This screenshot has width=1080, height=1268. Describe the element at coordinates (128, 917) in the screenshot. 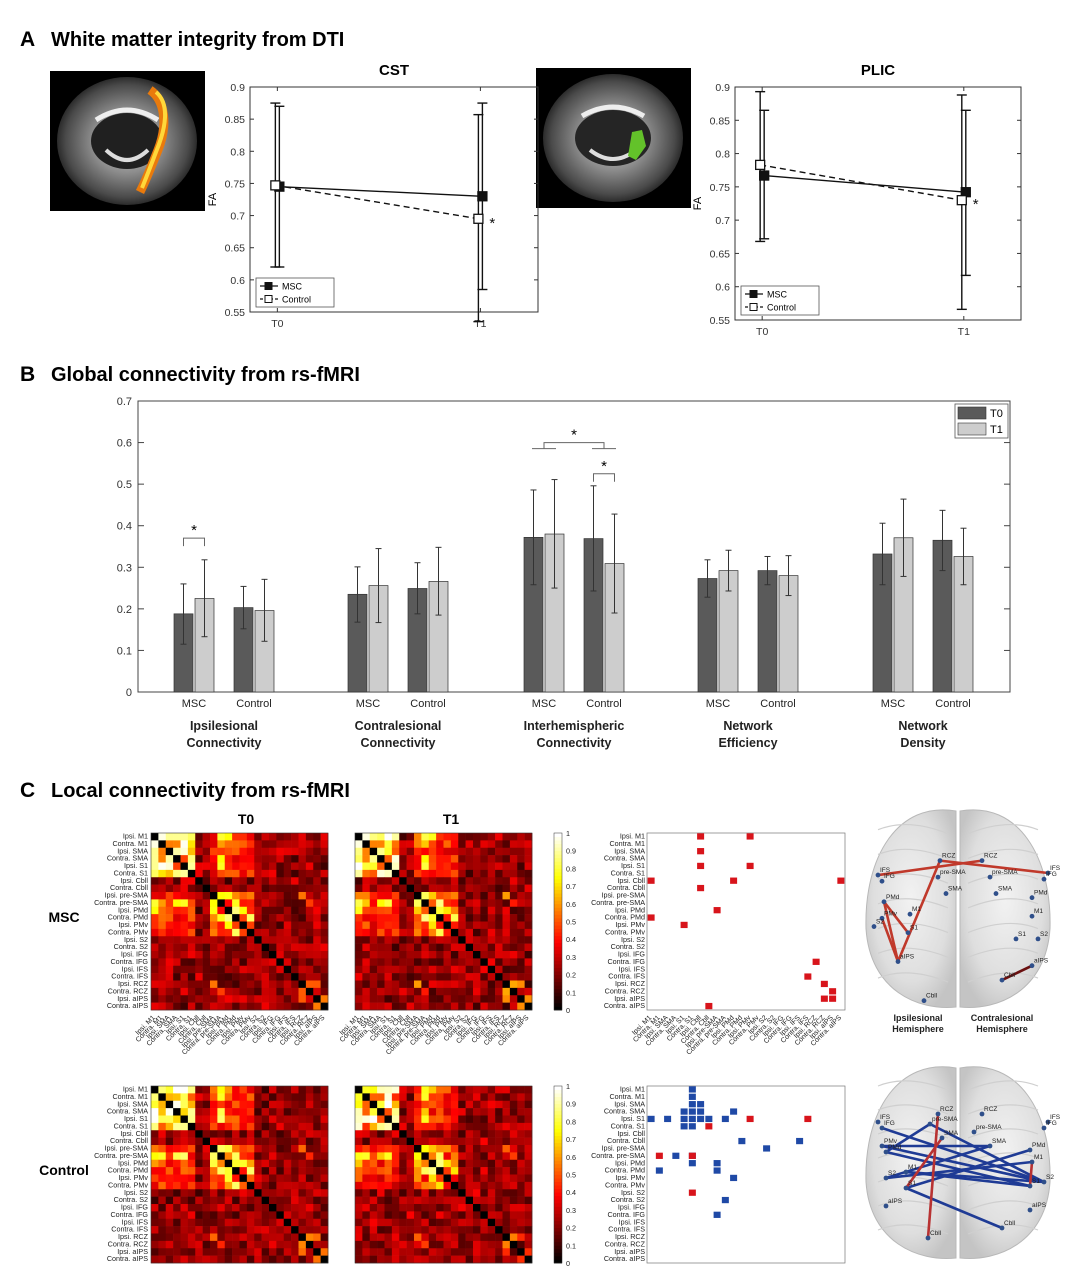

I see `region-row-label: Contra. PMd` at that location.